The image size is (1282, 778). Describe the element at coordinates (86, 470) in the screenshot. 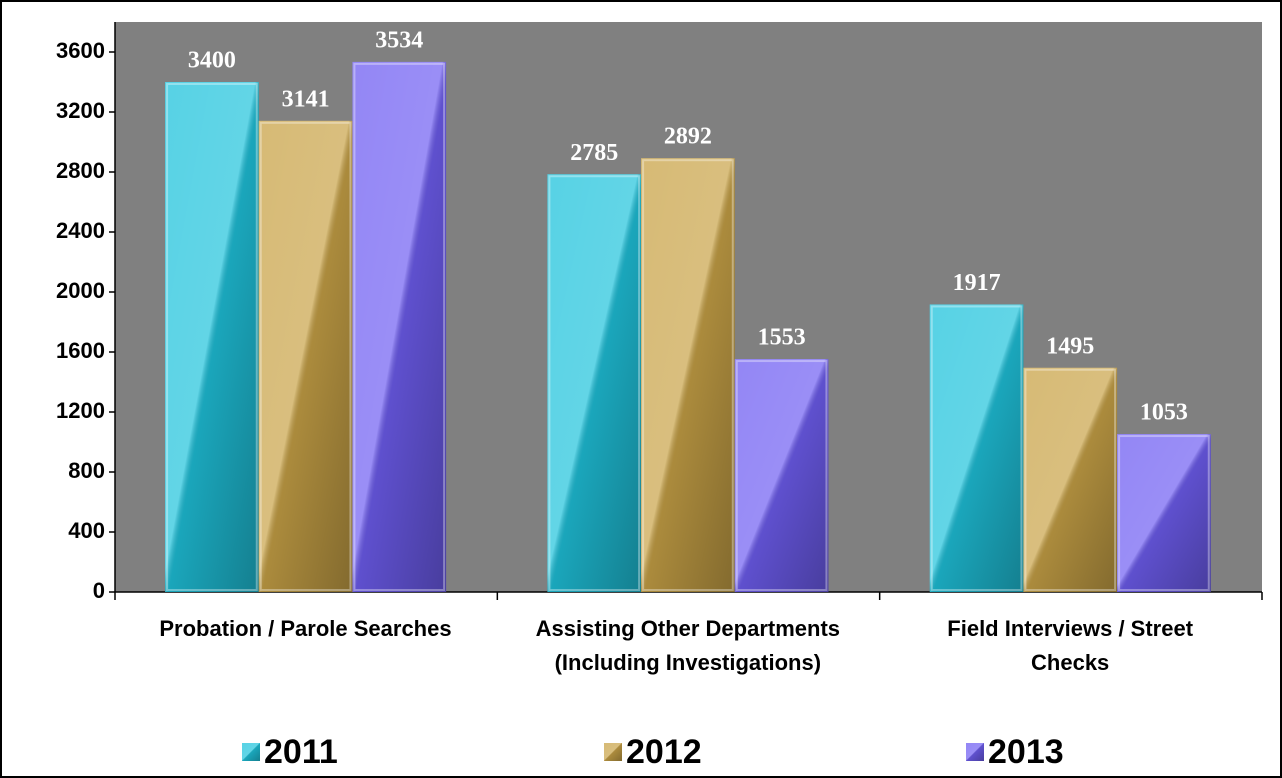

I see `y-tick-label: 800` at that location.